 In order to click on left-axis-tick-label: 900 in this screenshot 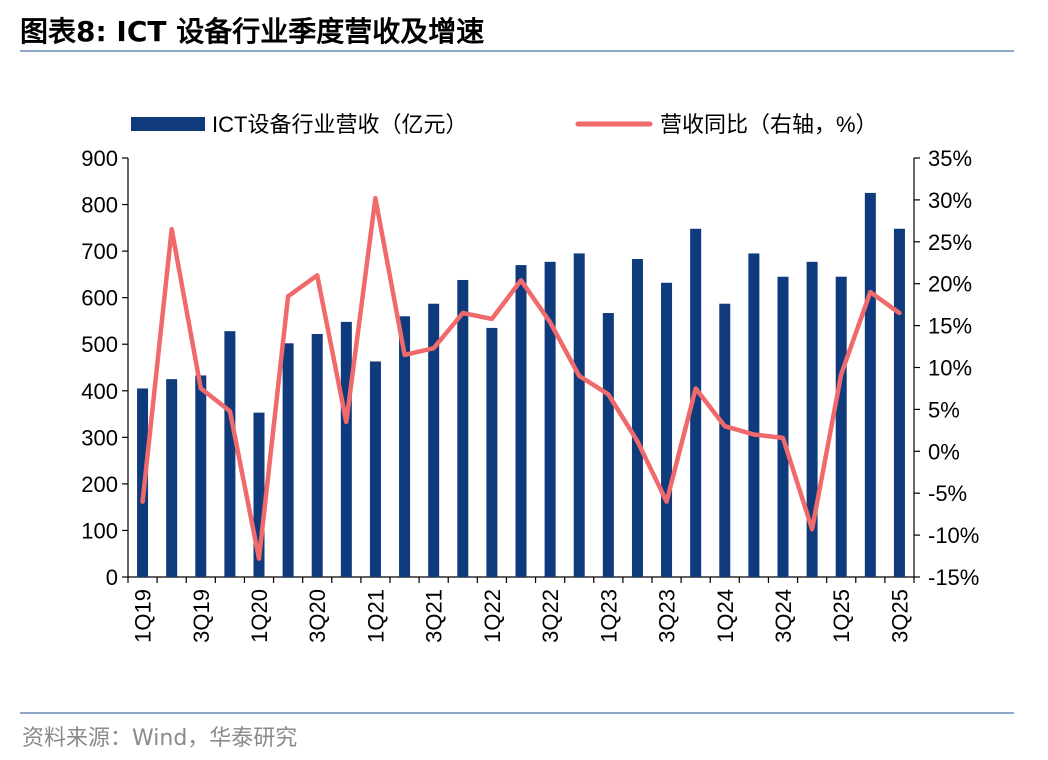, I will do `click(99, 158)`.